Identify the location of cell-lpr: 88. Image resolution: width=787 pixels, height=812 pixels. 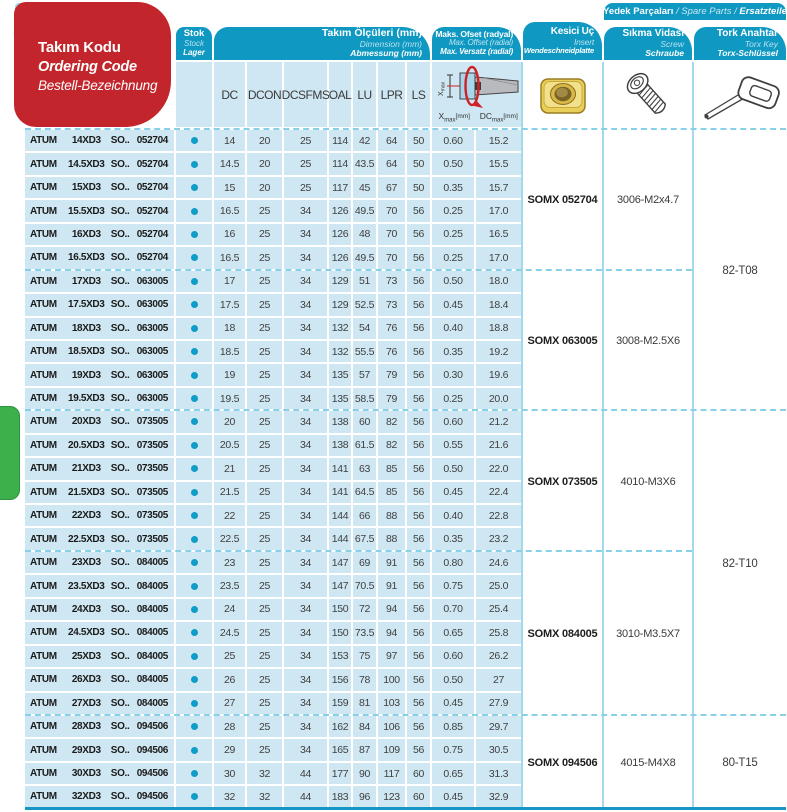
(391, 540).